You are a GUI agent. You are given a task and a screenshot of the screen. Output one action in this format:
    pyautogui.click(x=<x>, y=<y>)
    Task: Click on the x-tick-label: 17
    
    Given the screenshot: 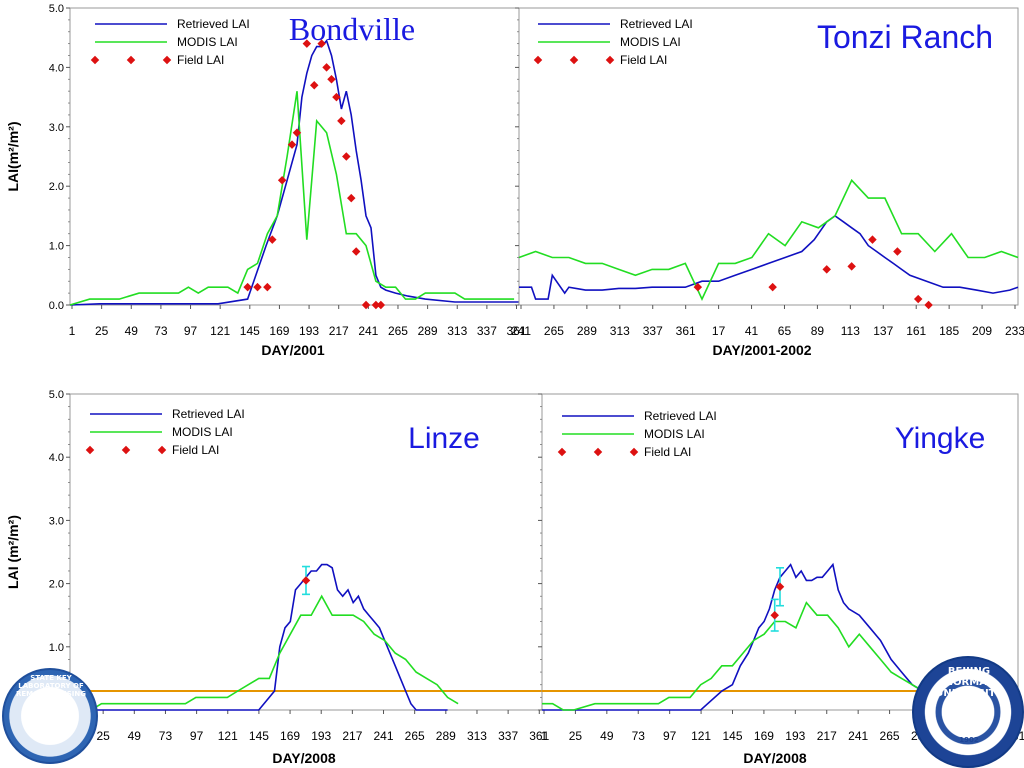 What is the action you would take?
    pyautogui.click(x=719, y=331)
    